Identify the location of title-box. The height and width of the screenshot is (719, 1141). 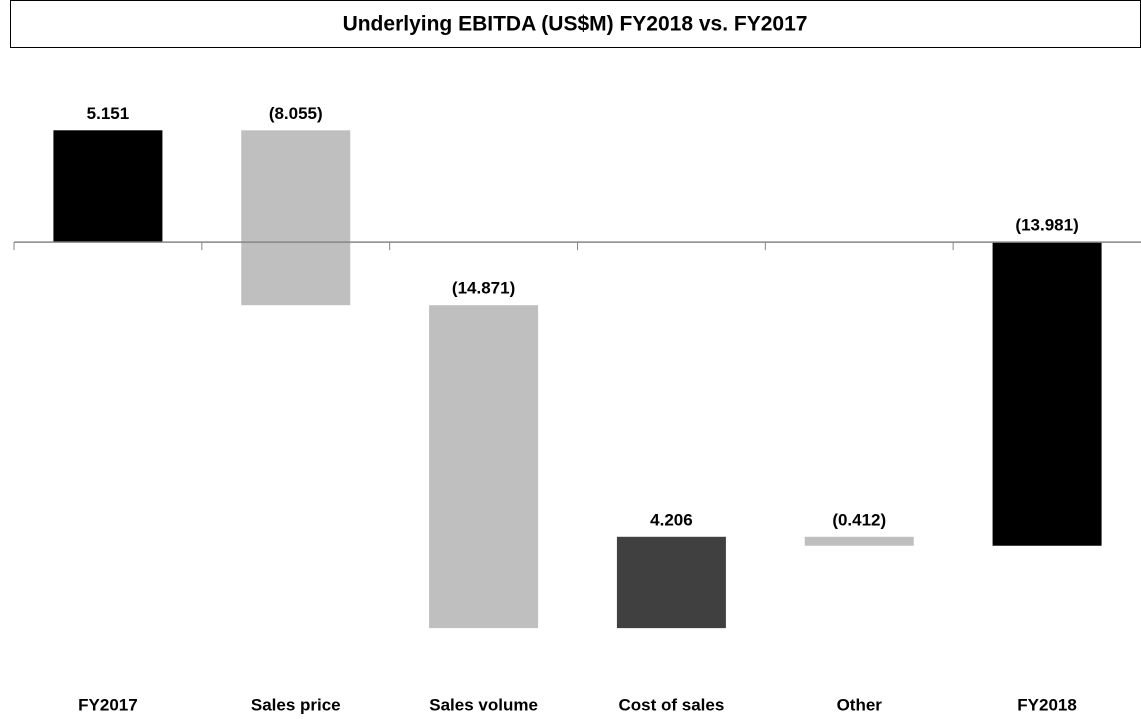
(575, 24).